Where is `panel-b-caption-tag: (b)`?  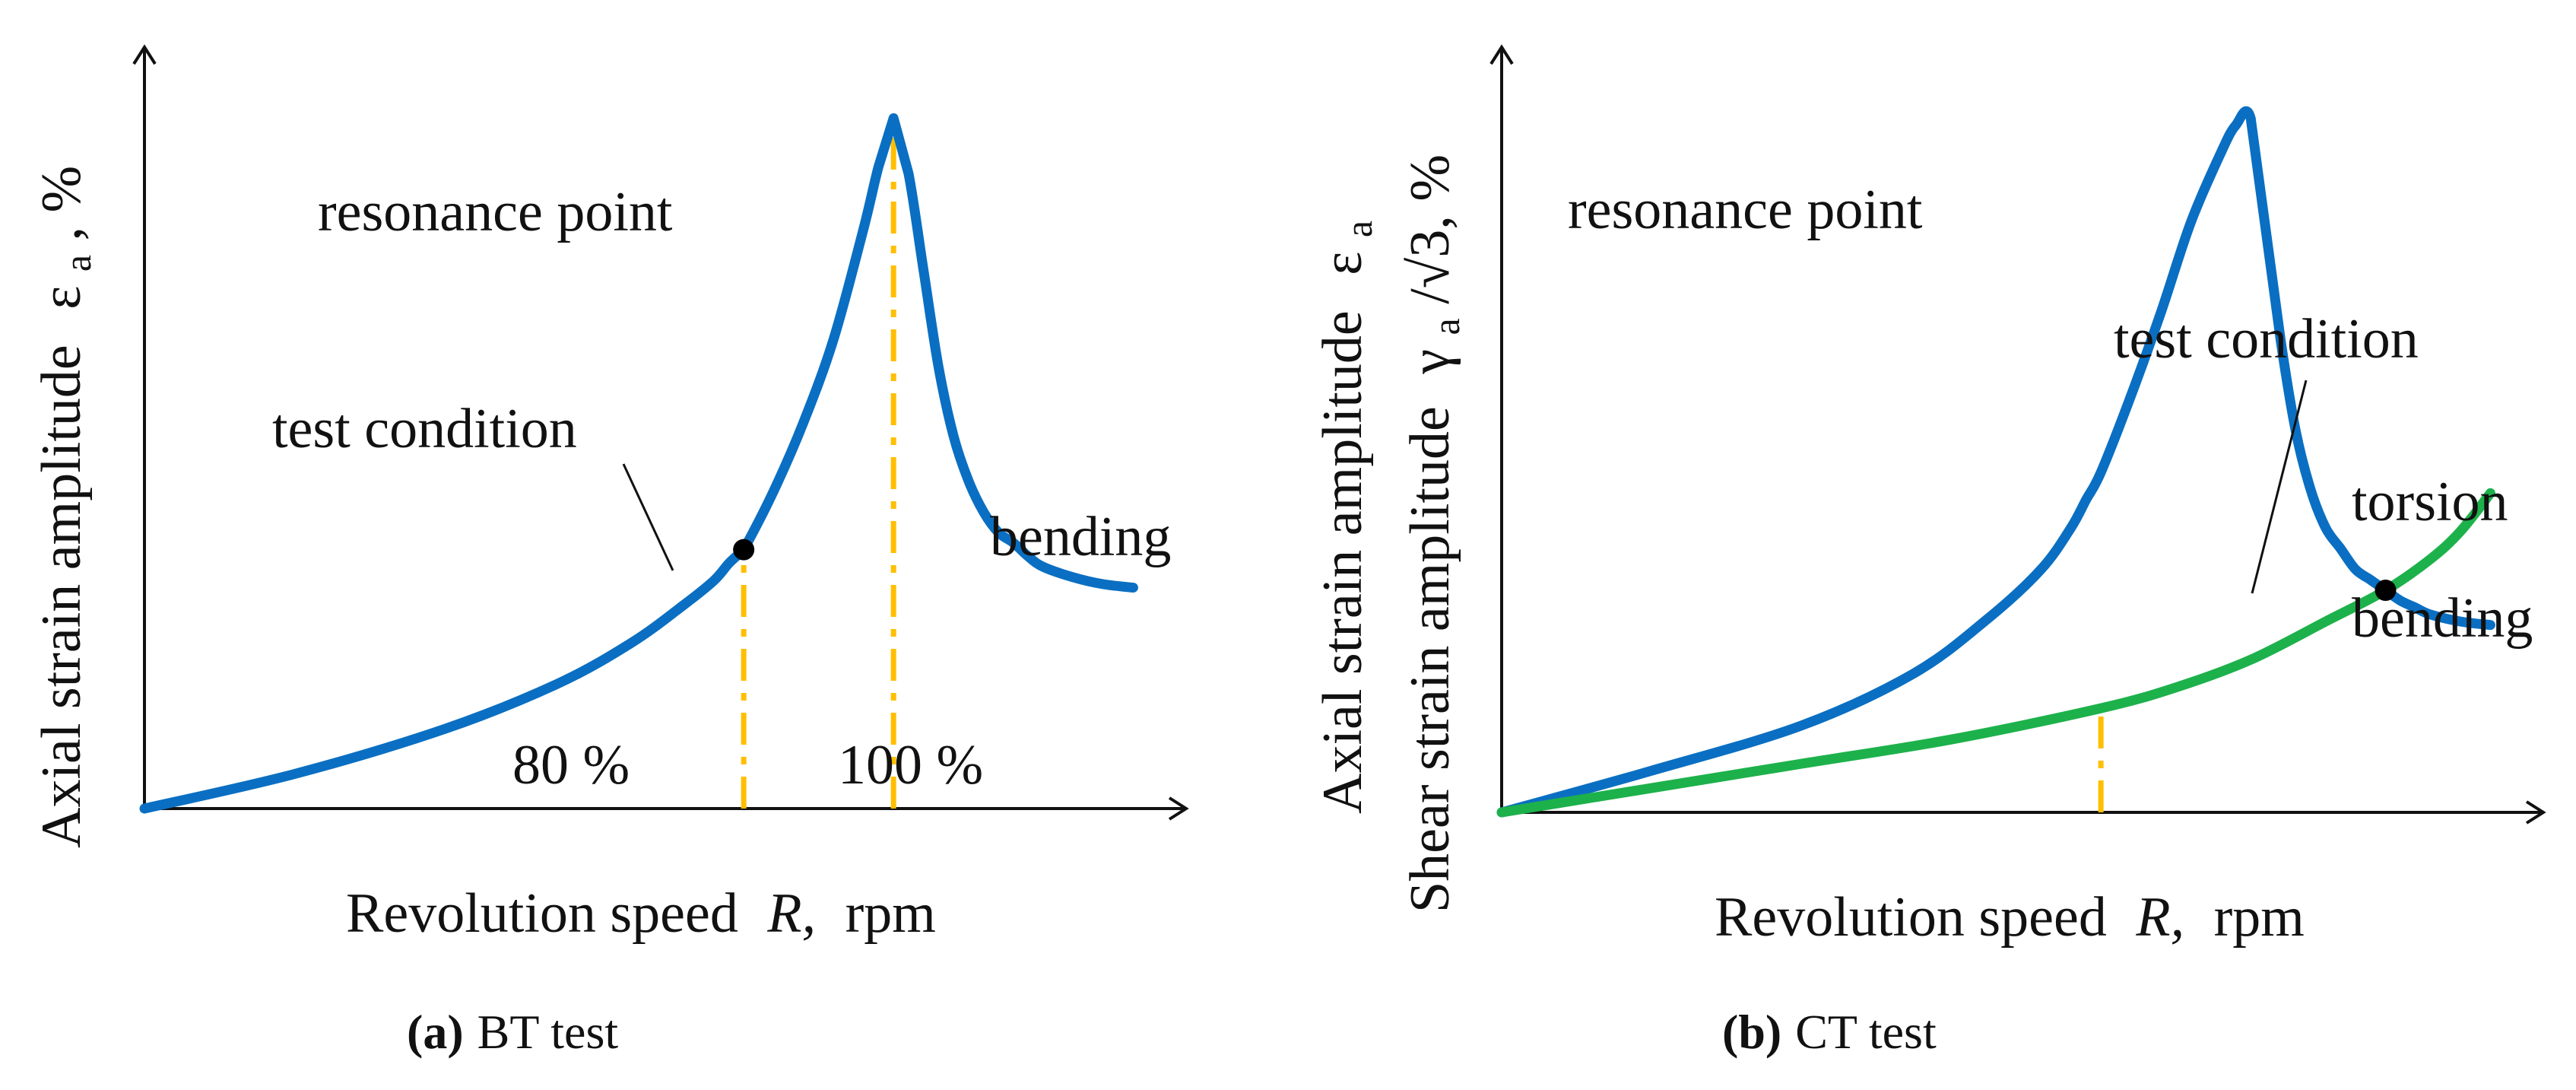
panel-b-caption-tag: (b) is located at coordinates (1752, 1032).